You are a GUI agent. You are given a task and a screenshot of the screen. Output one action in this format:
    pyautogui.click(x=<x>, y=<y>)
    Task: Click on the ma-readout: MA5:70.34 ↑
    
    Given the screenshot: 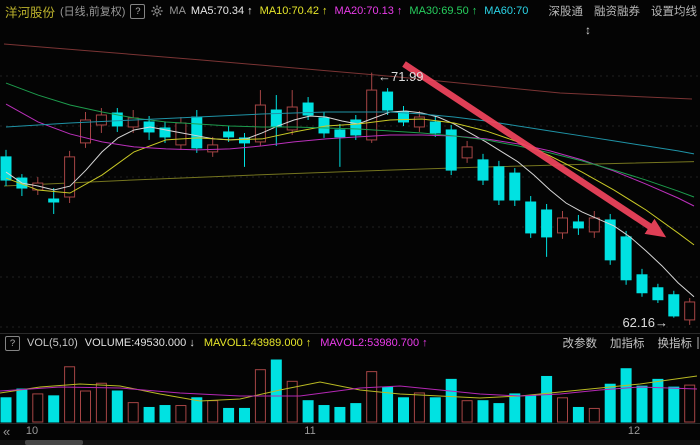 What is the action you would take?
    pyautogui.click(x=221, y=11)
    